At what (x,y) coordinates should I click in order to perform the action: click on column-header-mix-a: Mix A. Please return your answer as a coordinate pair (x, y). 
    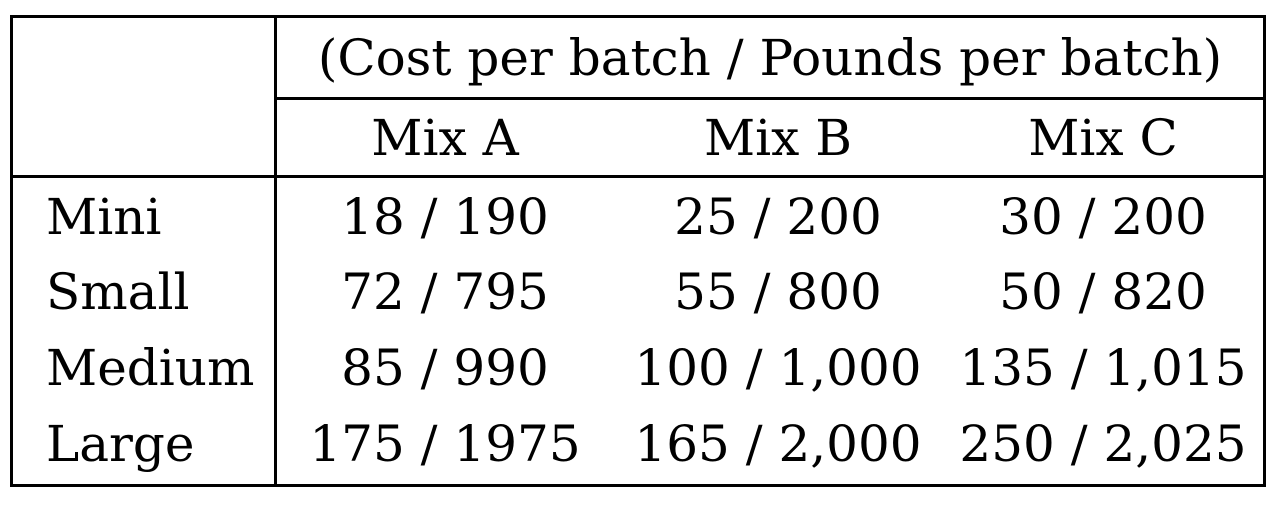
    Looking at the image, I should click on (445, 137).